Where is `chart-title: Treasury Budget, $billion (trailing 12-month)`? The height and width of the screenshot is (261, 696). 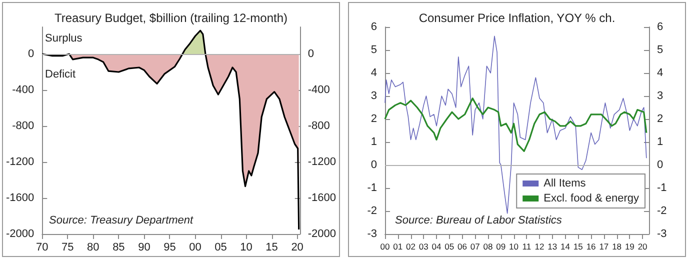 chart-title: Treasury Budget, $billion (trailing 12-month) is located at coordinates (171, 18).